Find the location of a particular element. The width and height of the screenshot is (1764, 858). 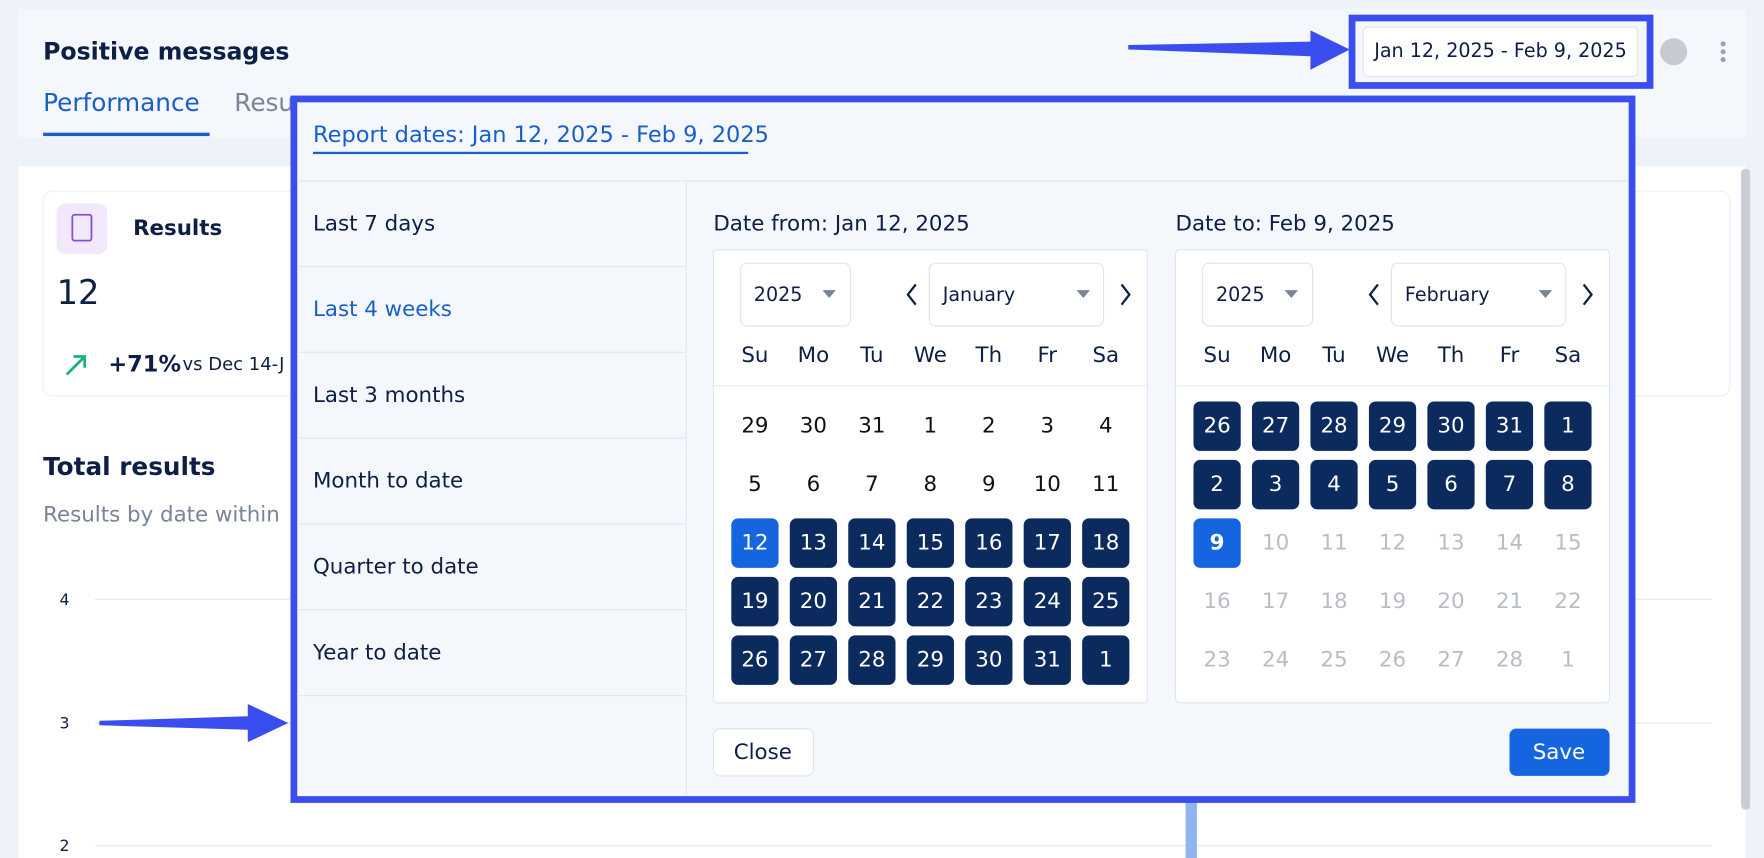

save-button is located at coordinates (1559, 752).